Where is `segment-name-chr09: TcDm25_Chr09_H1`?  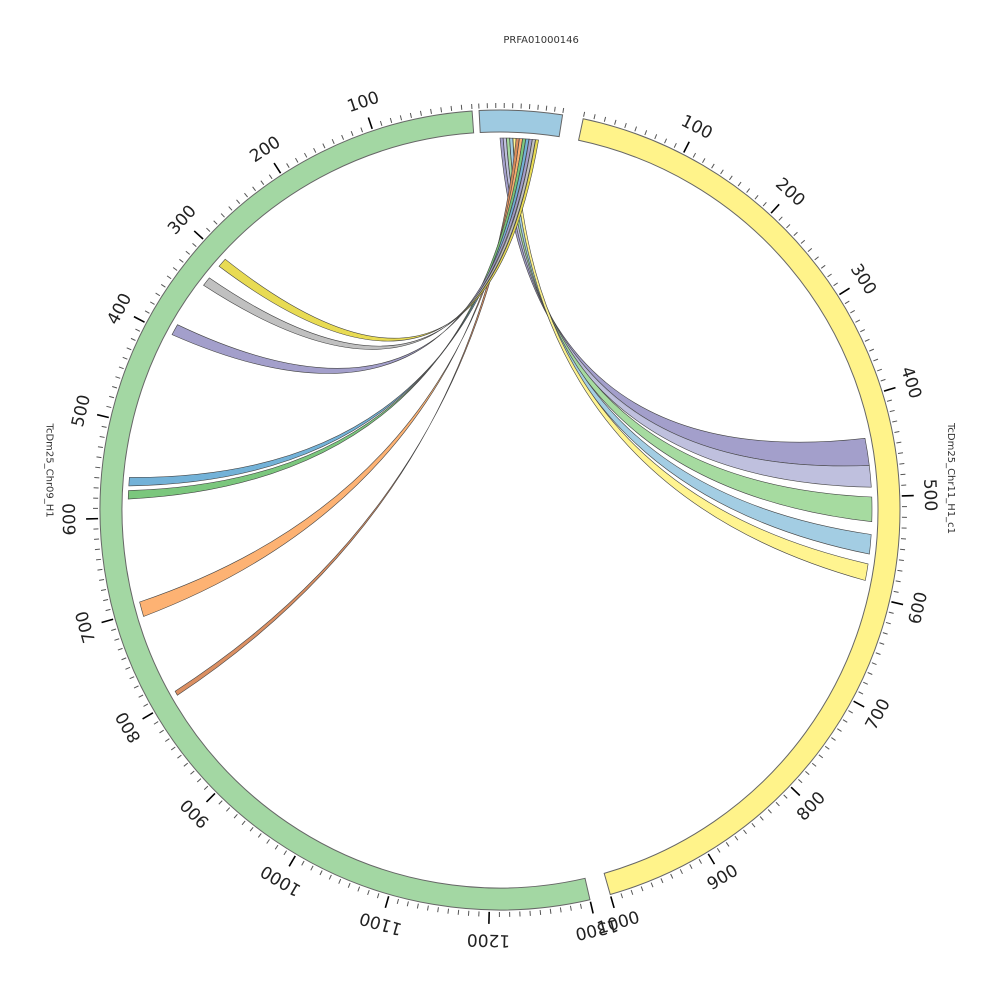 segment-name-chr09: TcDm25_Chr09_H1 is located at coordinates (49, 470).